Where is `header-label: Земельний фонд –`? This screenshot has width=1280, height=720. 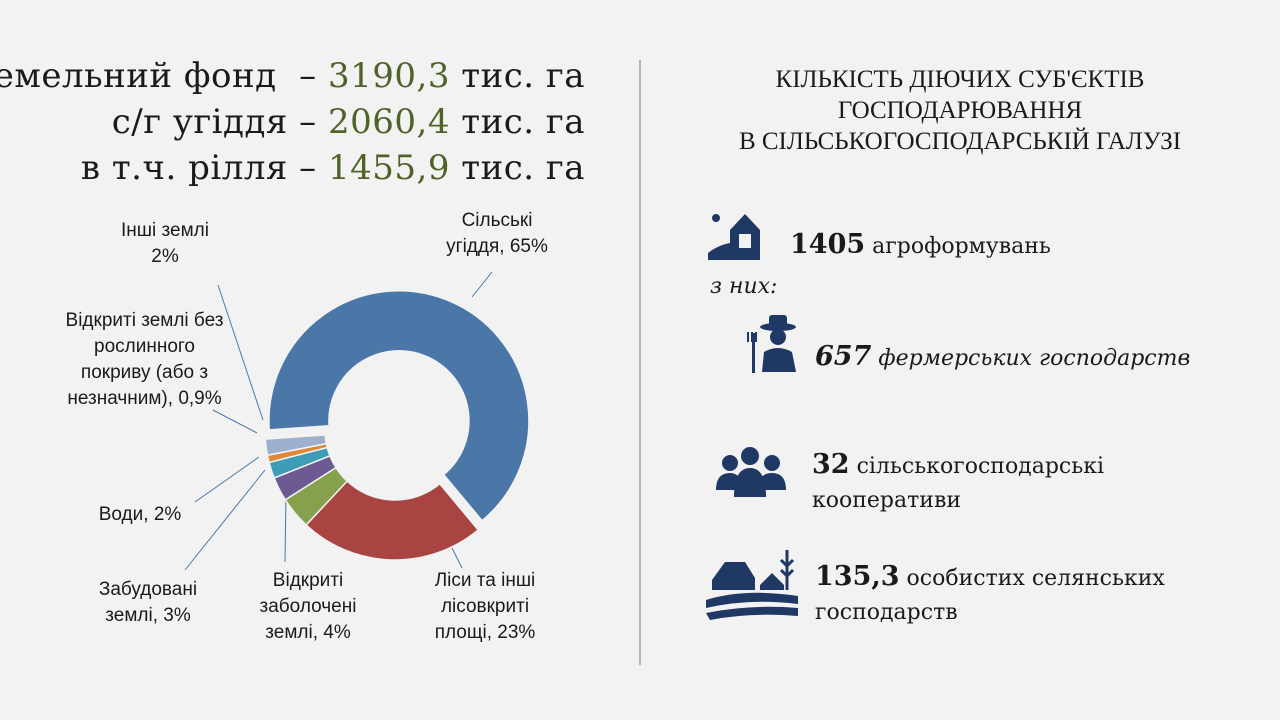
header-label: Земельний фонд – is located at coordinates (158, 76).